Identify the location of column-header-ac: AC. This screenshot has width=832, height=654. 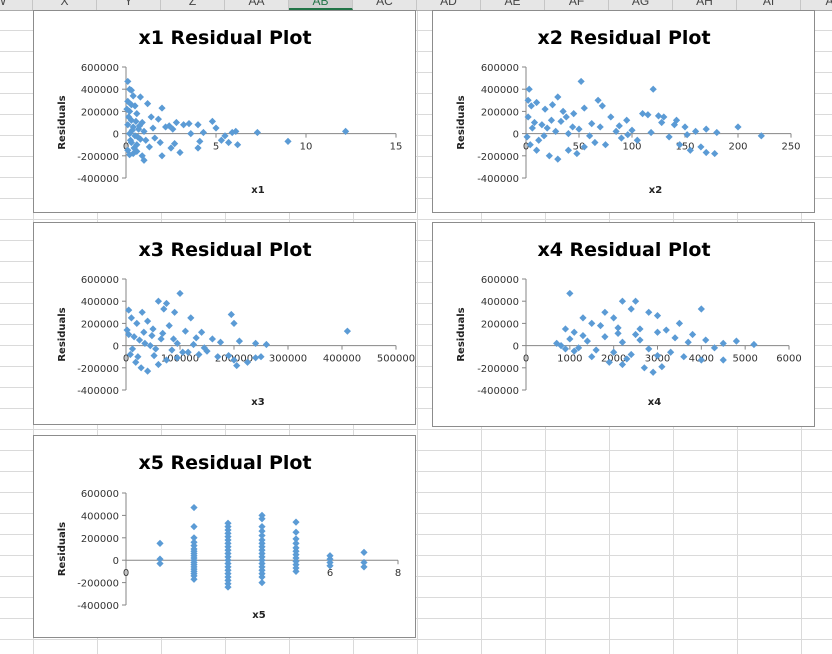
(385, 5).